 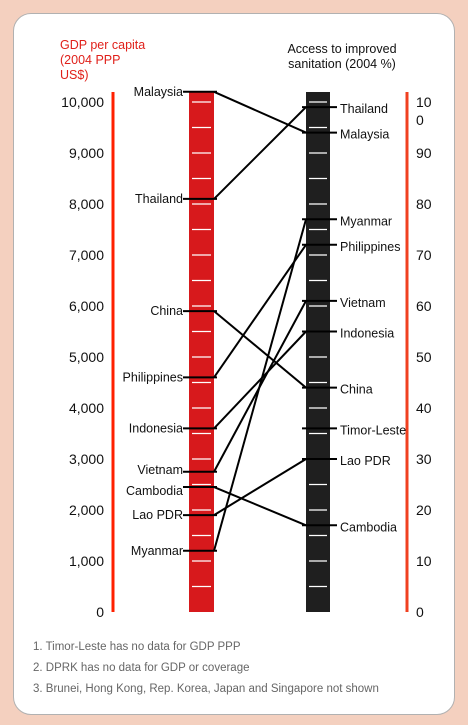 I want to click on gdp-tick-label: 5,000, so click(x=86, y=357).